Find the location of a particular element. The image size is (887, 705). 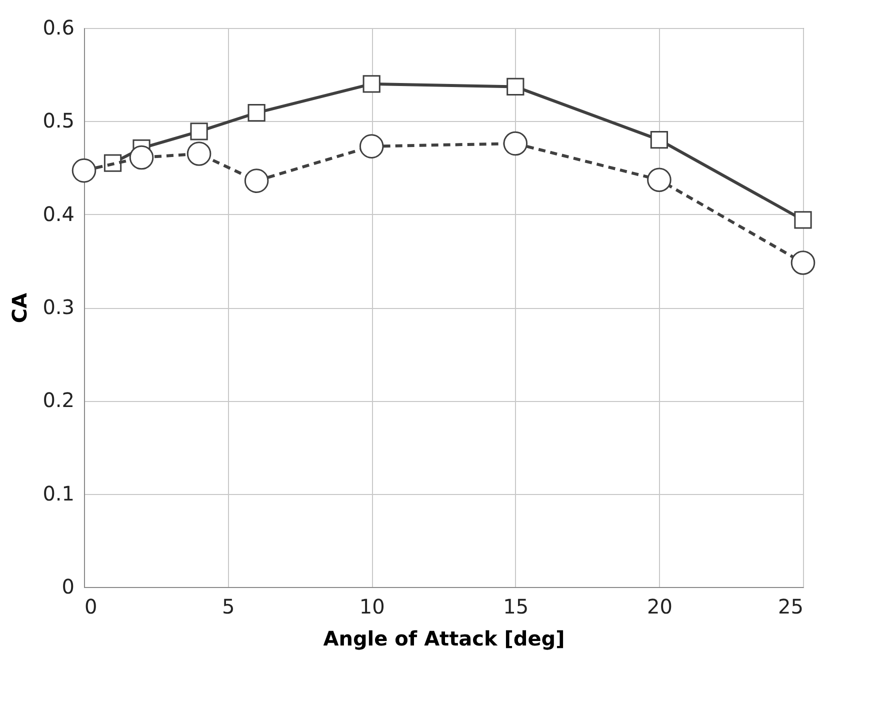

x-tick-label: 10 is located at coordinates (372, 606).